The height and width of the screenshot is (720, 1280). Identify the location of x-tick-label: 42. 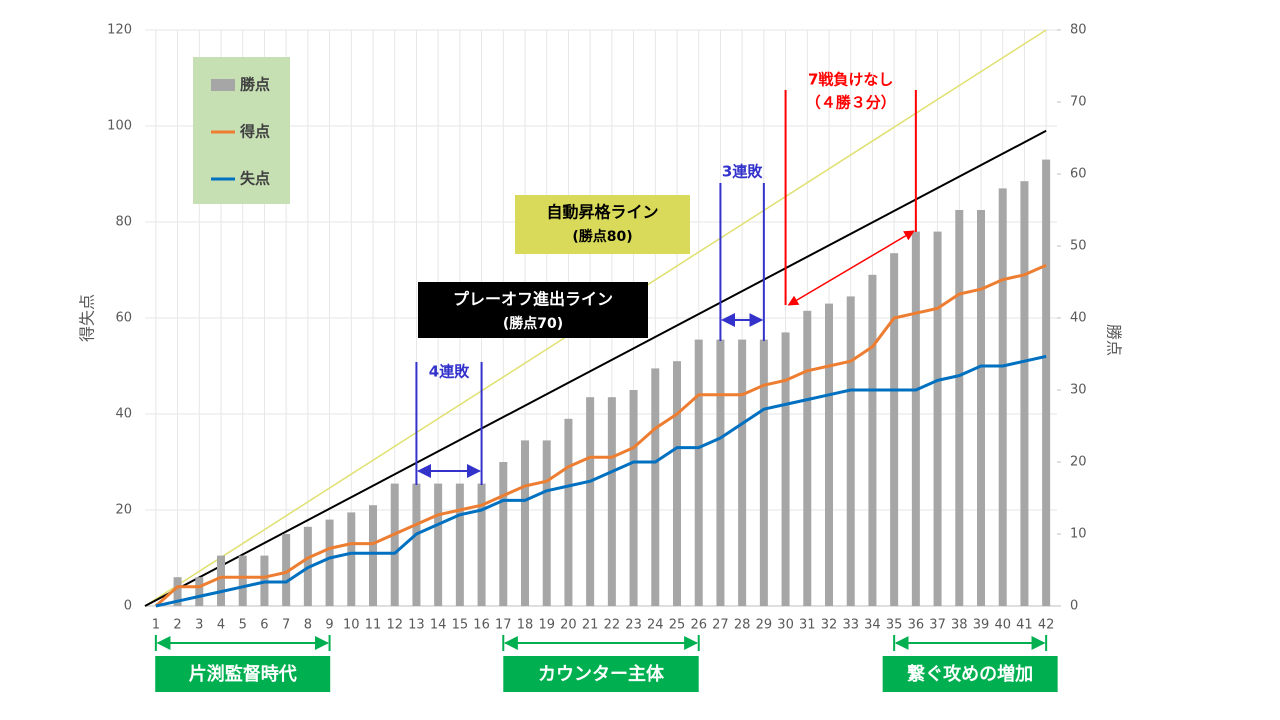
(1046, 625).